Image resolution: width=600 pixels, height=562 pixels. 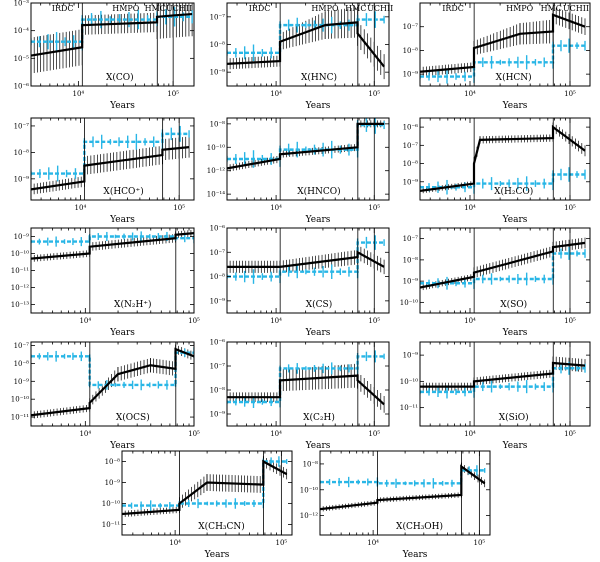 What do you see at coordinates (218, 229) in the screenshot?
I see `y-tick-label: 10⁻⁶` at bounding box center [218, 229].